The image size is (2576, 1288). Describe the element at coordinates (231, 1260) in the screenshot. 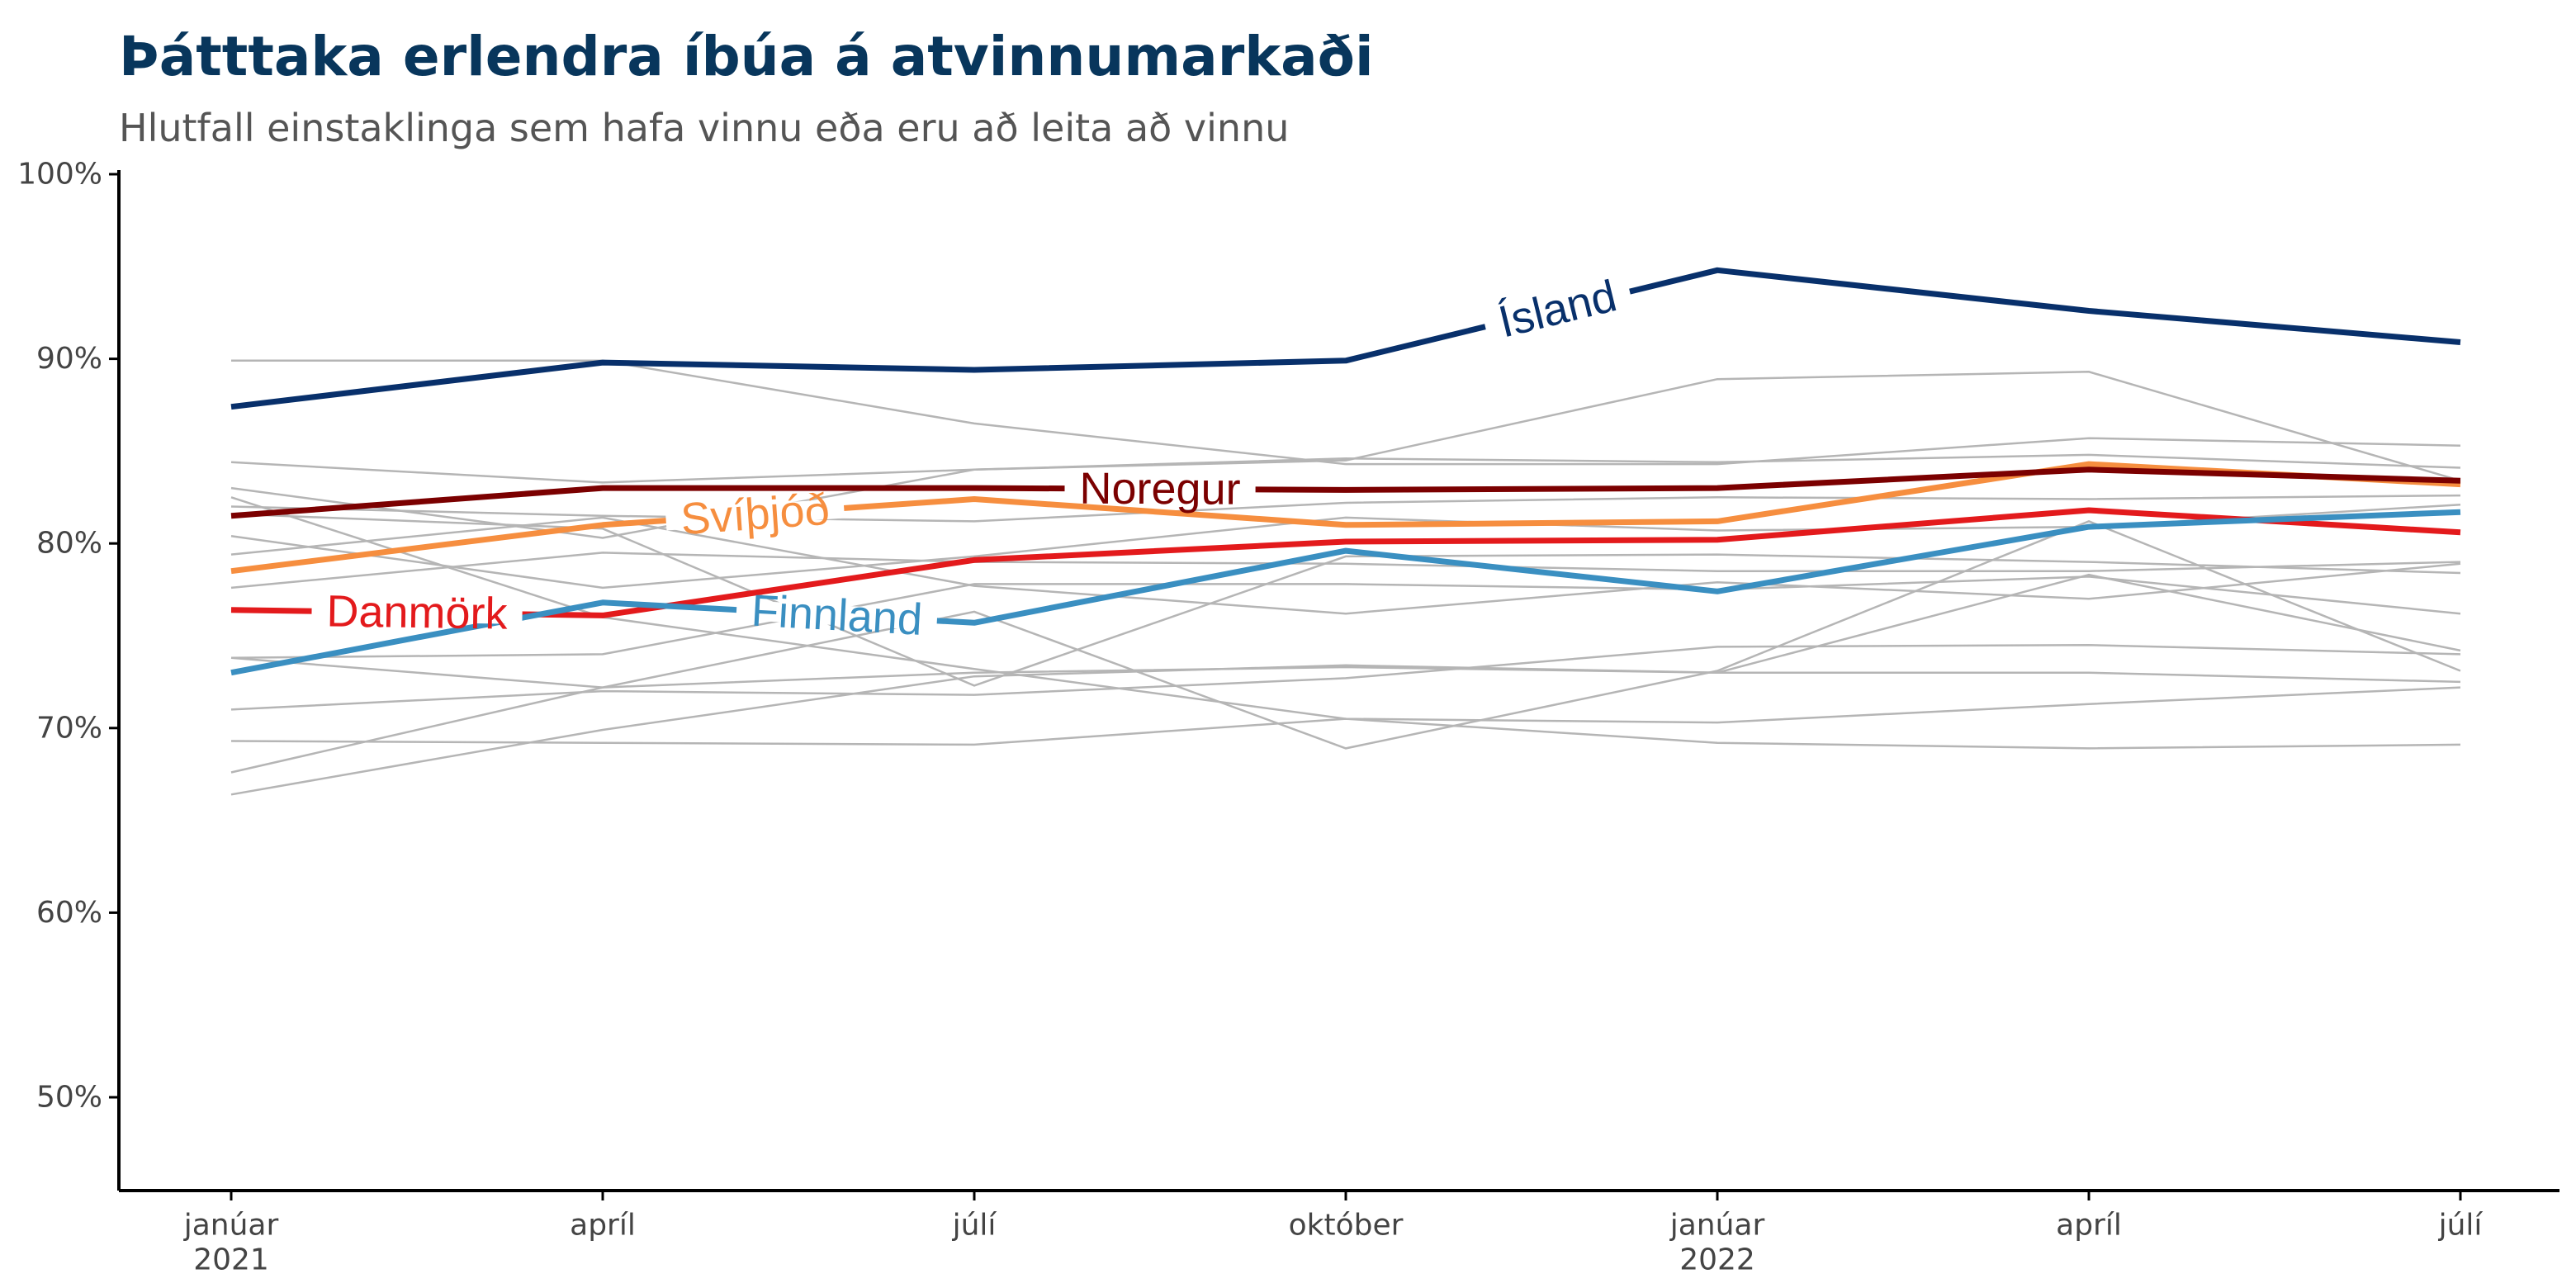

I see `x-tick-year-label: 2021` at that location.